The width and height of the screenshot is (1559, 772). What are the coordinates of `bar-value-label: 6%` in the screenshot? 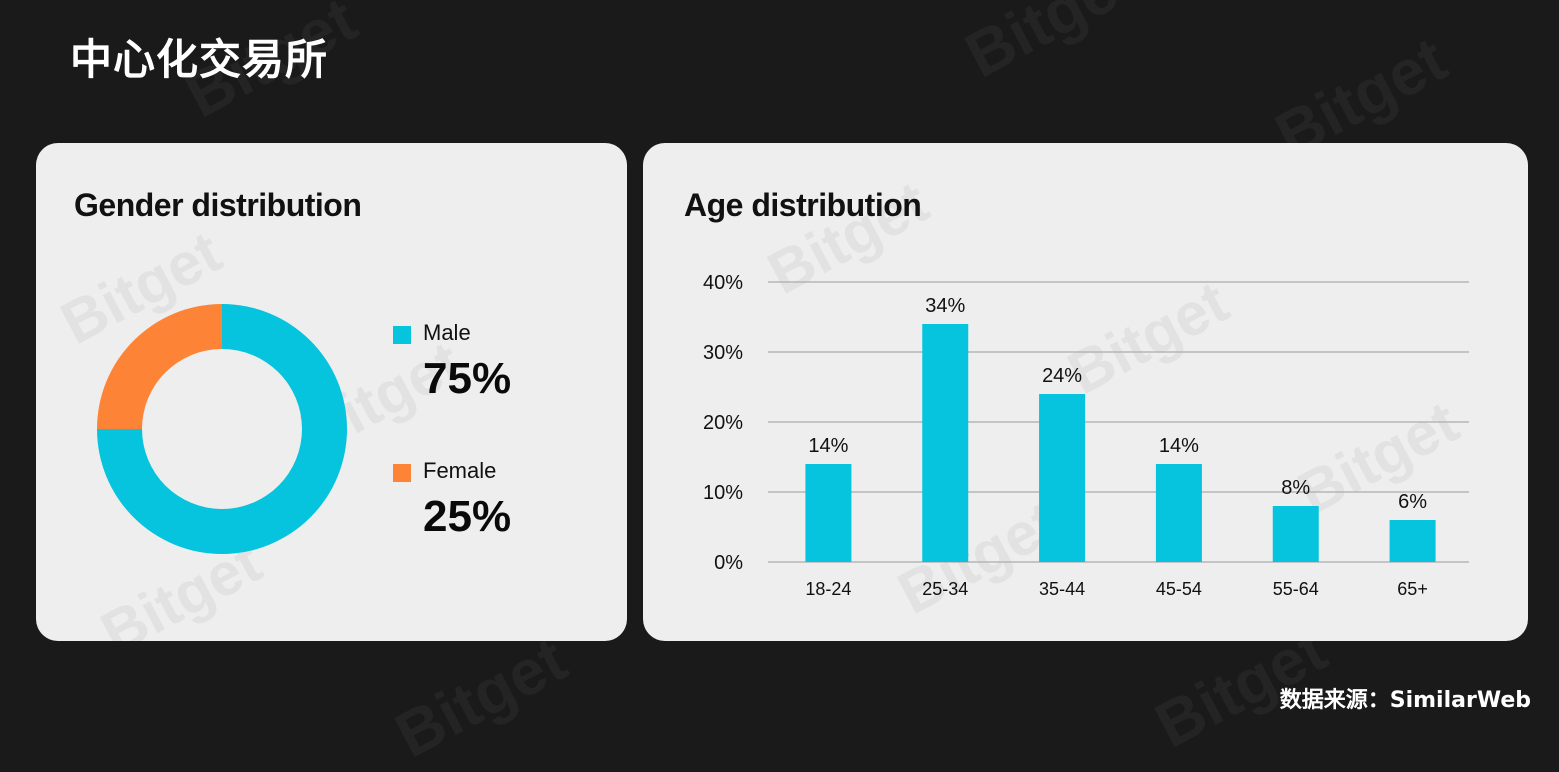 It's located at (1412, 502).